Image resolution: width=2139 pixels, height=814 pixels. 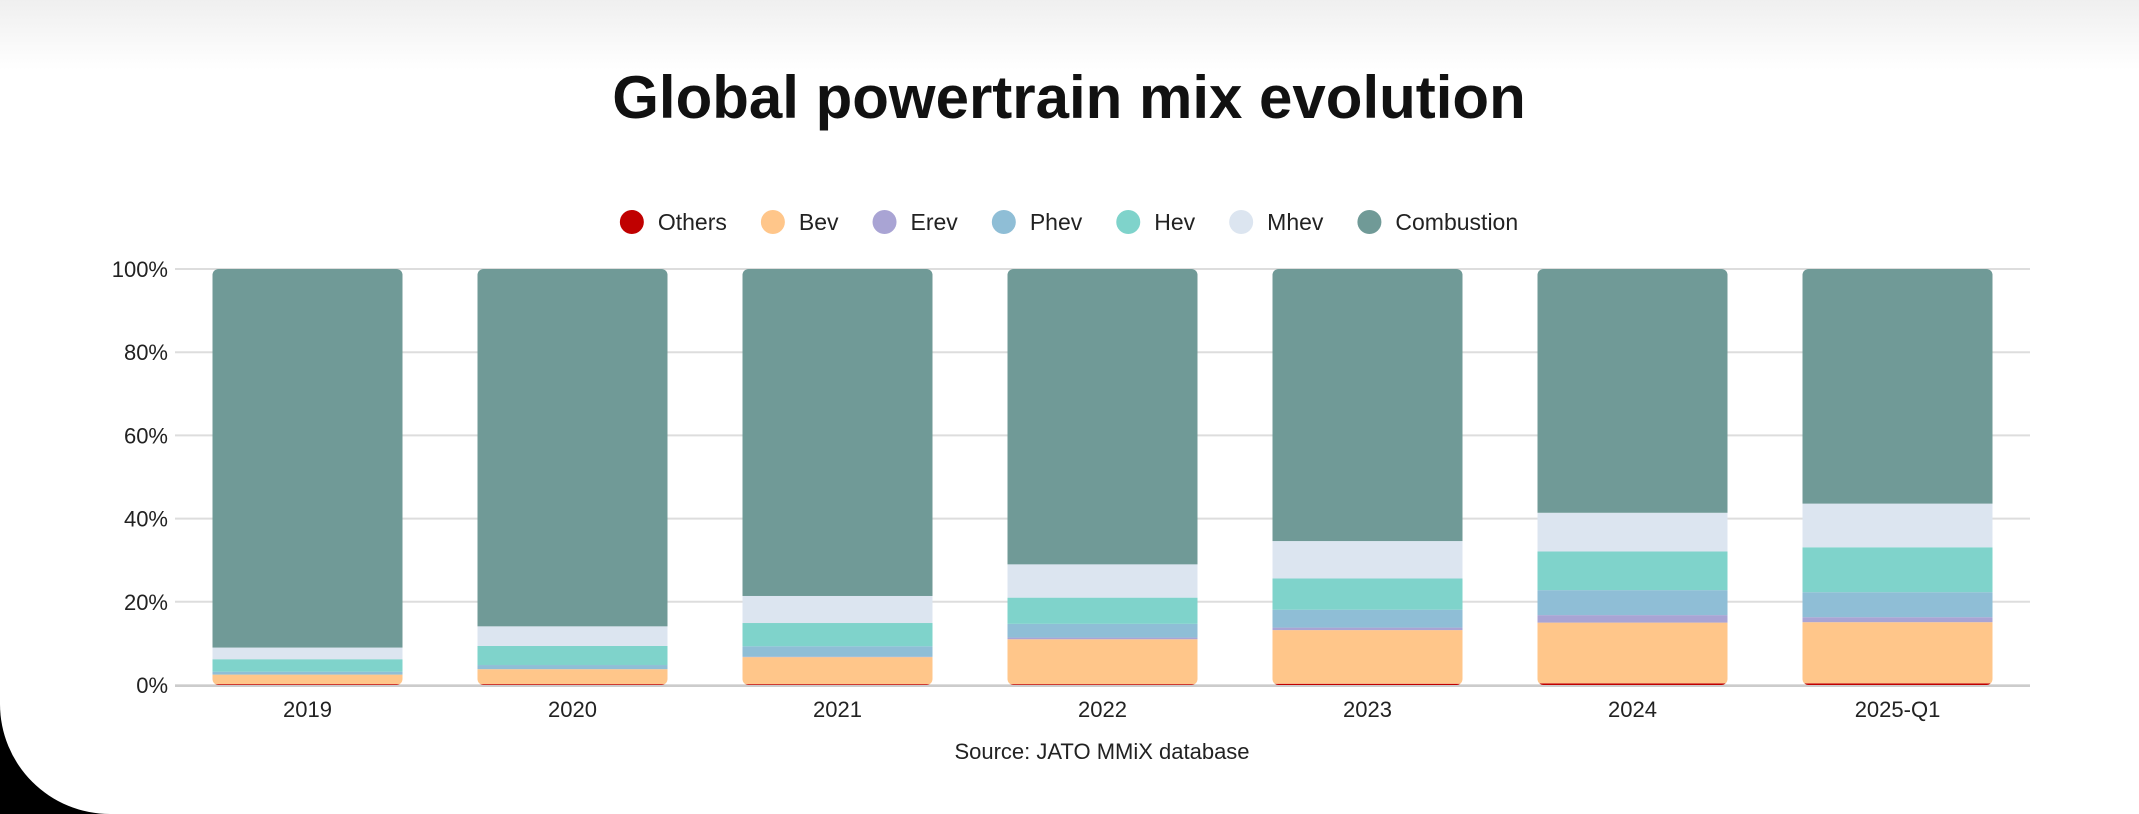 What do you see at coordinates (1101, 751) in the screenshot?
I see `source-note: Source: JATO MMiX database` at bounding box center [1101, 751].